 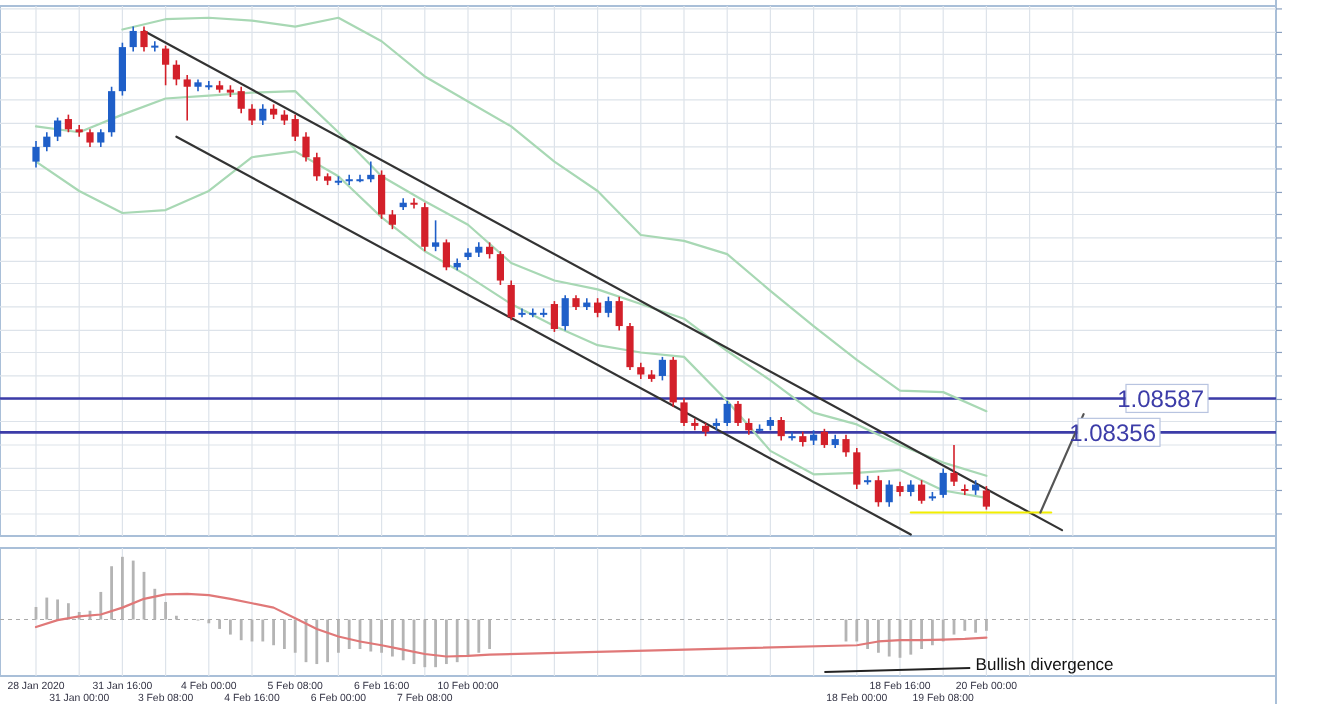 I want to click on ref-line-label: 1.08587, so click(x=1161, y=399).